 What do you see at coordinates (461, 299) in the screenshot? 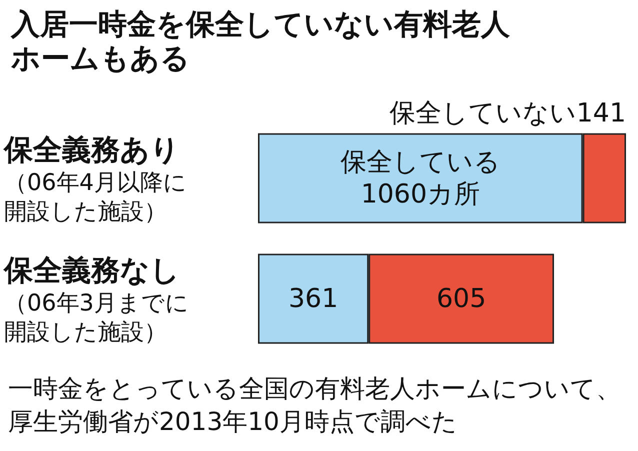
I see `data-label: 605` at bounding box center [461, 299].